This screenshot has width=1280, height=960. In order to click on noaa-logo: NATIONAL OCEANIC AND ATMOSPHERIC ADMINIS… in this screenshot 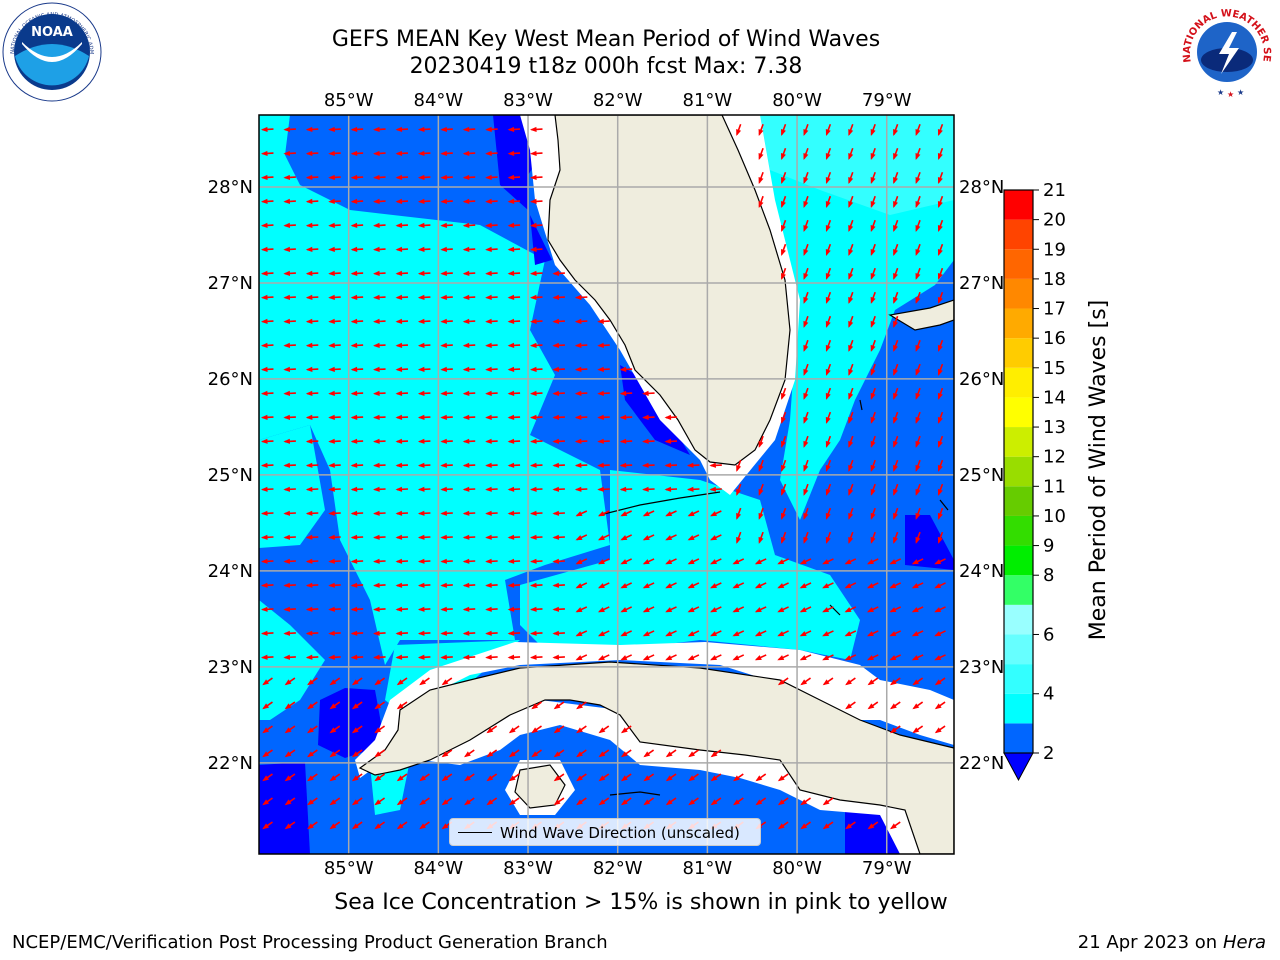, I will do `click(52, 52)`.